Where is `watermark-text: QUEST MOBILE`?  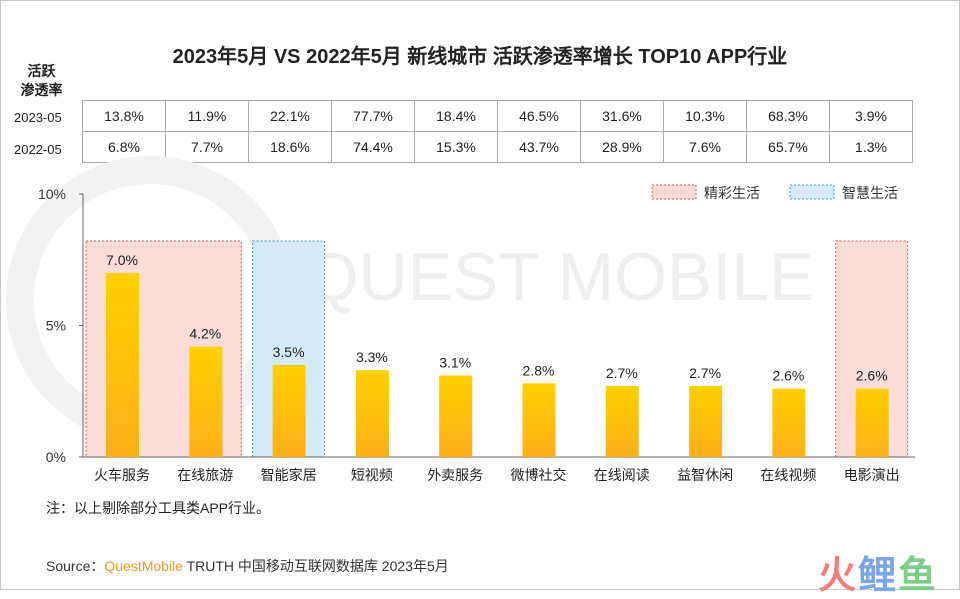
watermark-text: QUEST MOBILE is located at coordinates (560, 277).